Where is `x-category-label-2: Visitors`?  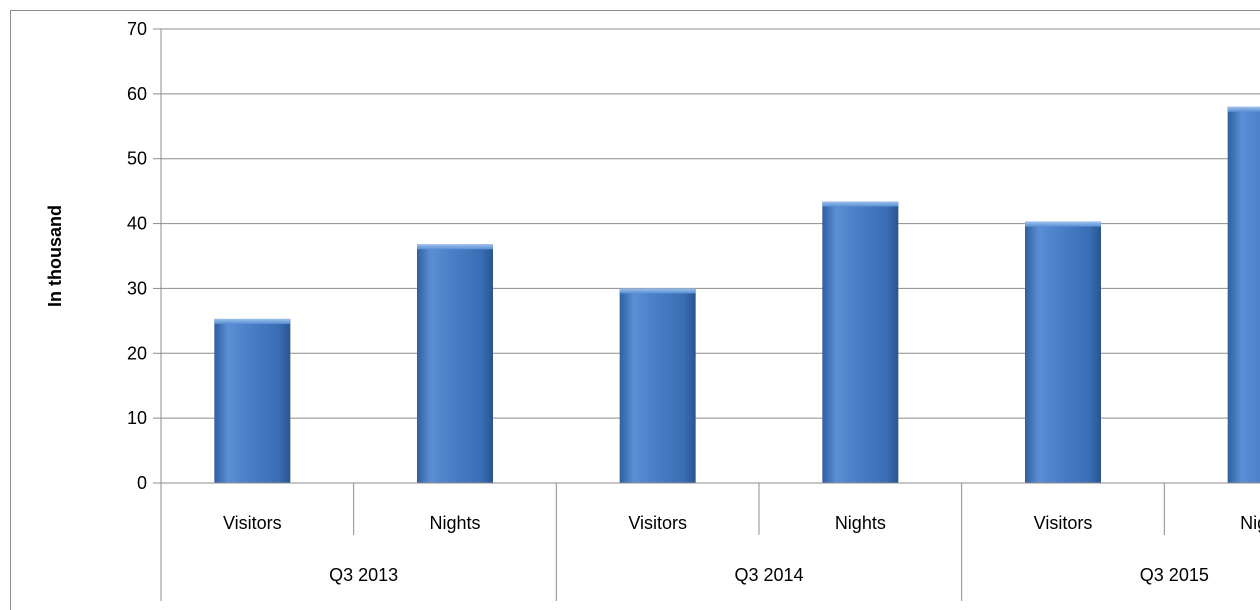
x-category-label-2: Visitors is located at coordinates (657, 523).